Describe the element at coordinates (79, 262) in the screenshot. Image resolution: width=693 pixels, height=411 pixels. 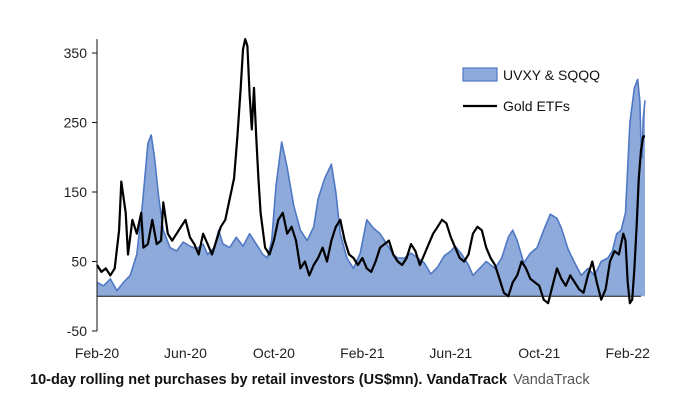
I see `y-tick-label: 50` at that location.